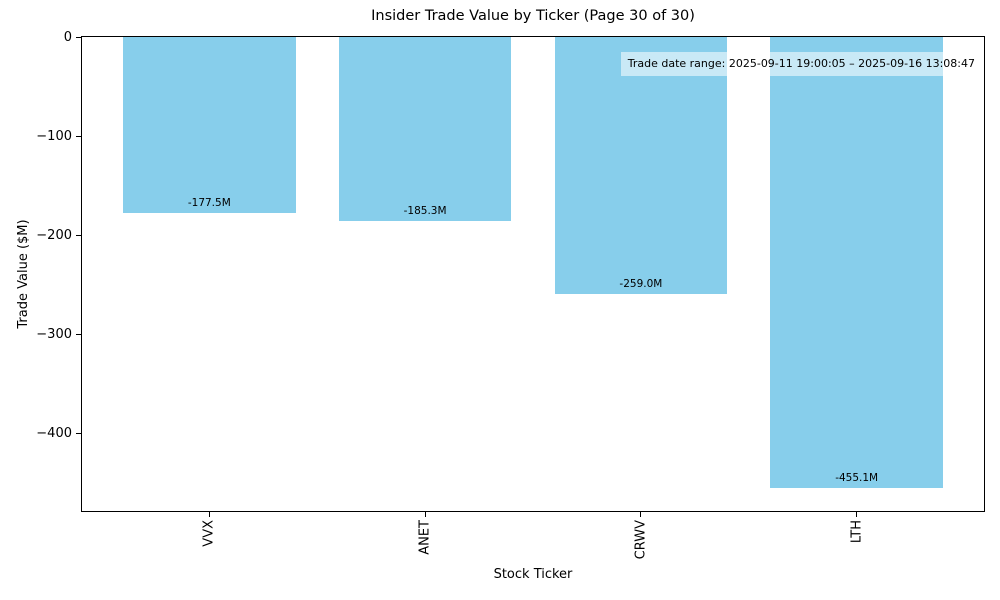 The height and width of the screenshot is (600, 1000). What do you see at coordinates (641, 283) in the screenshot?
I see `bar-value-label: -259.0M` at bounding box center [641, 283].